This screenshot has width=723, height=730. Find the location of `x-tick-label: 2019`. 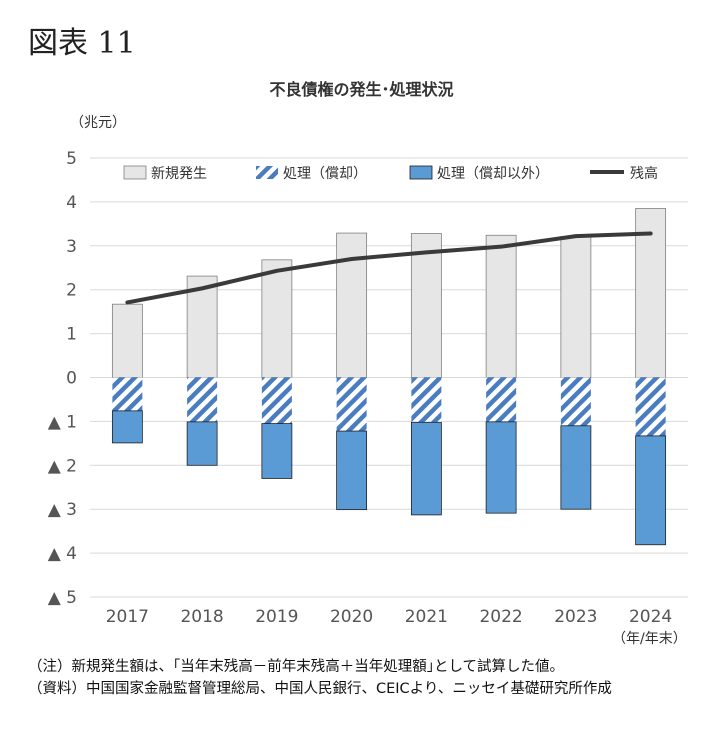

x-tick-label: 2019 is located at coordinates (276, 617).